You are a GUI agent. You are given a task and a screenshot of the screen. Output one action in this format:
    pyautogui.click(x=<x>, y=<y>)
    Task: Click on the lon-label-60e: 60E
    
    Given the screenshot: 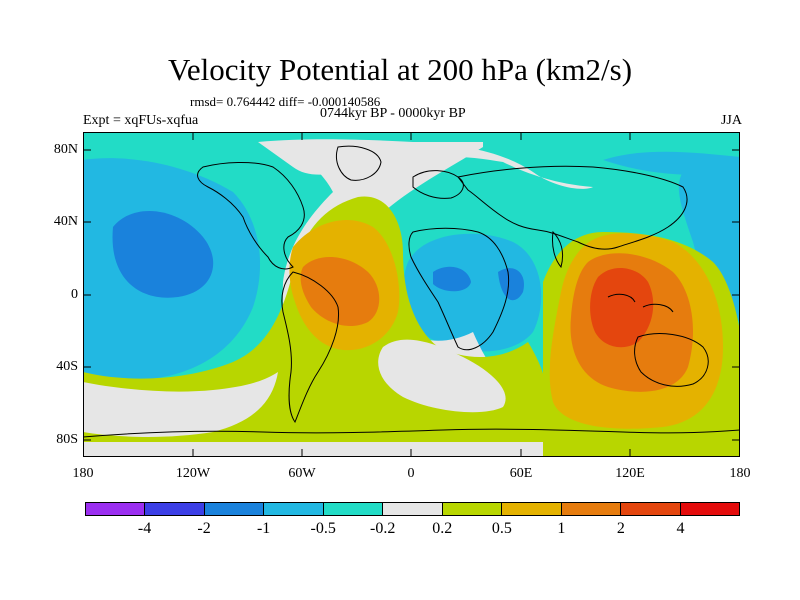 What is the action you would take?
    pyautogui.click(x=521, y=473)
    